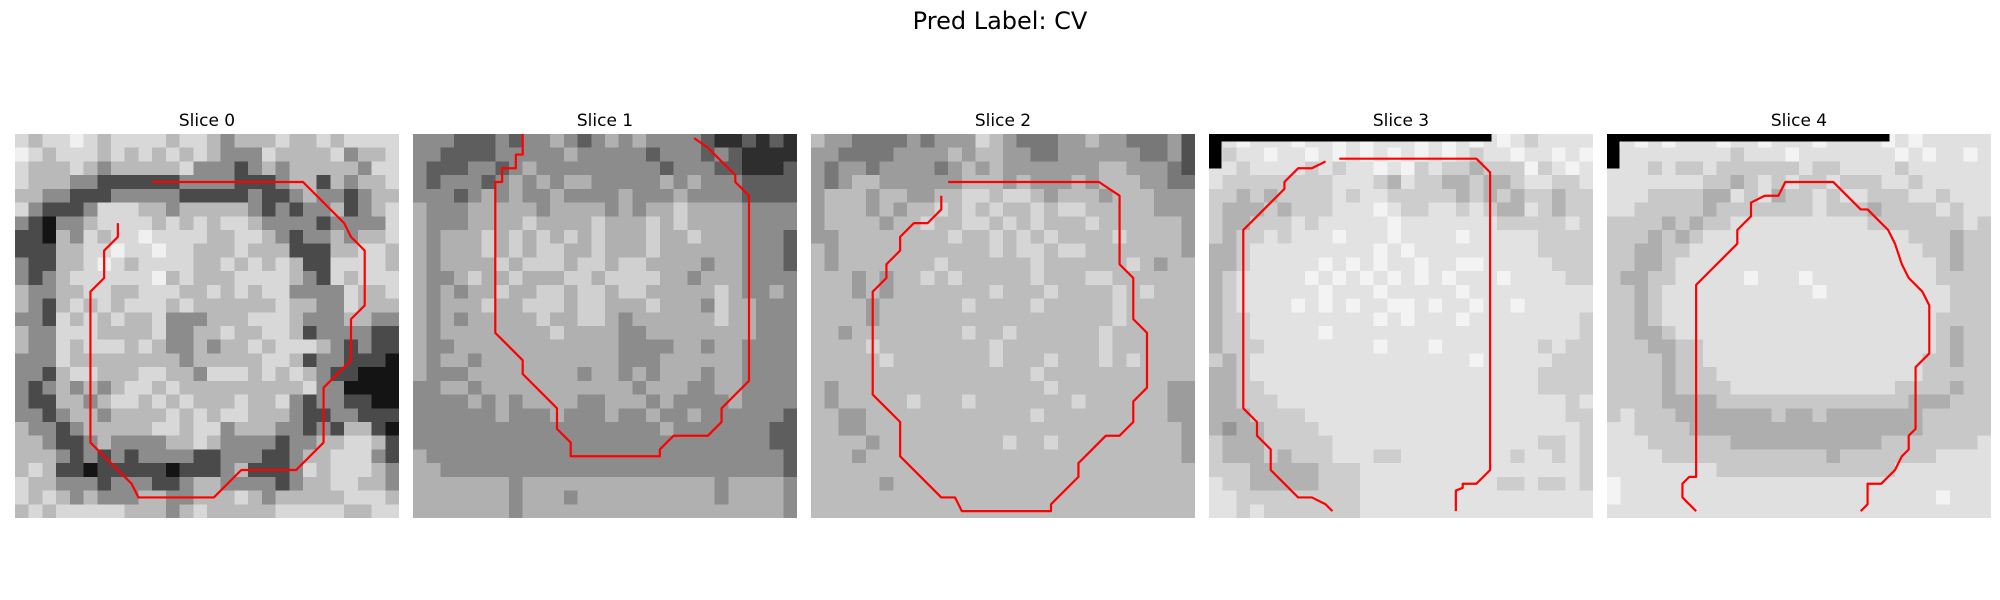 The image size is (2000, 600). Describe the element at coordinates (1000, 21) in the screenshot. I see `figure-title: Pred Label: CV` at that location.